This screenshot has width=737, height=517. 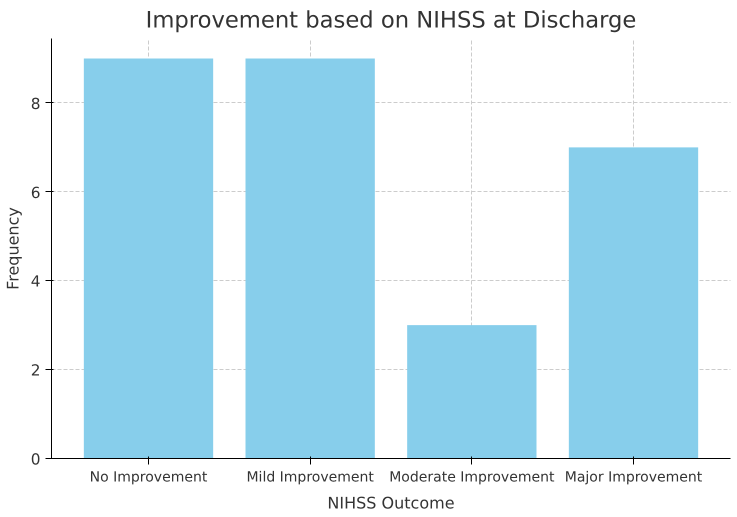 I want to click on x-axis-title: NIHSS Outcome, so click(x=391, y=503).